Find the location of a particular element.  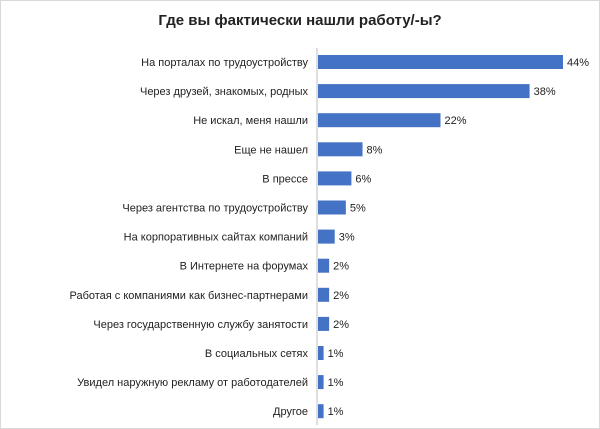

category-label: На порталах по трудоустройству is located at coordinates (224, 63).